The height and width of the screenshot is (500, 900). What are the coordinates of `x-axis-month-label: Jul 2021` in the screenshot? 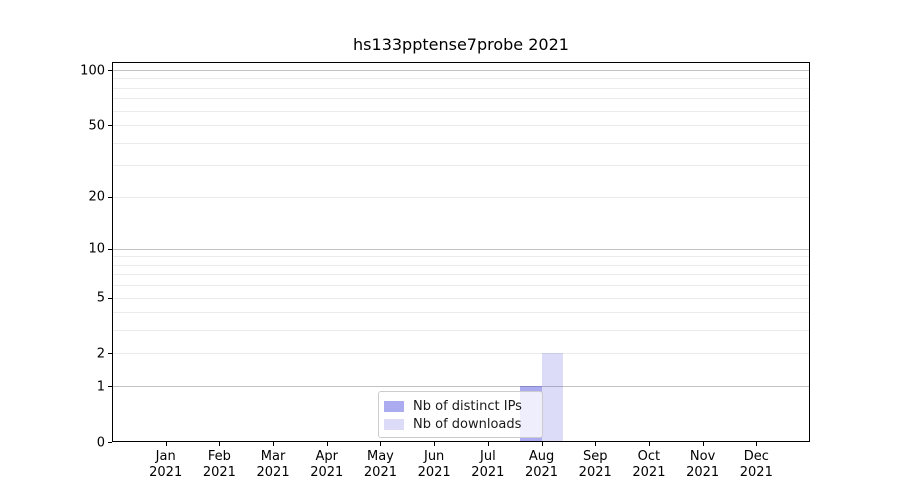 It's located at (487, 465).